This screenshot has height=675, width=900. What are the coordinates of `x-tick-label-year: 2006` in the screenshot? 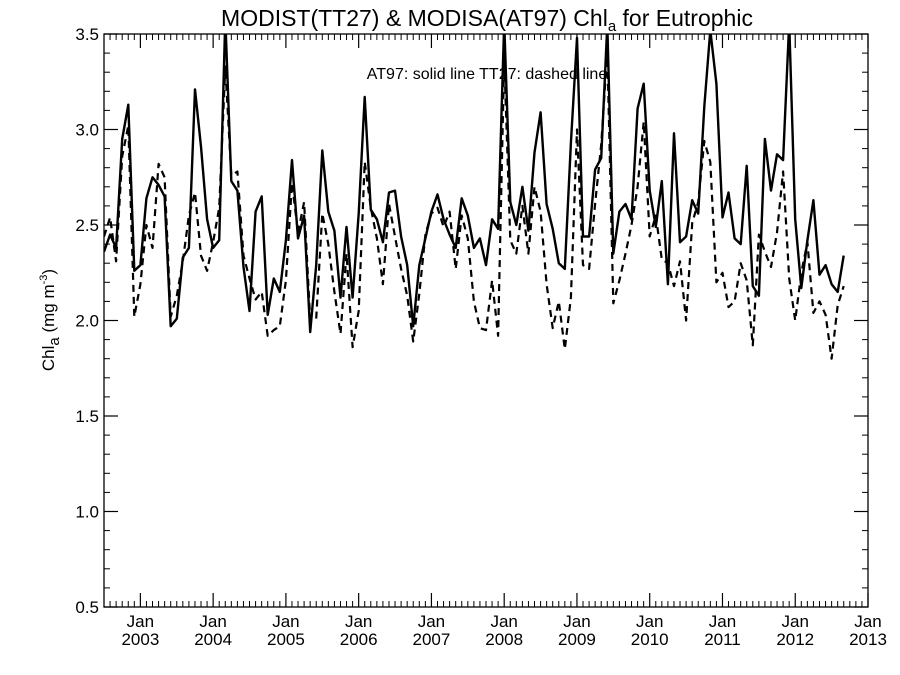 It's located at (359, 639).